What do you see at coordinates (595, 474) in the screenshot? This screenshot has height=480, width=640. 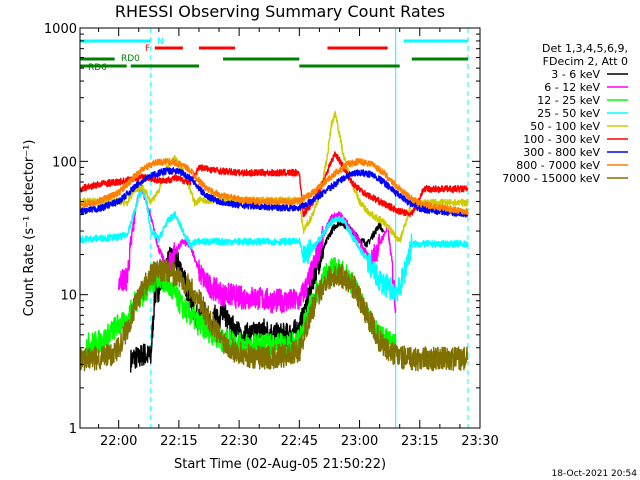 I see `plot-timestamp: 18-Oct-2021 20:54` at bounding box center [595, 474].